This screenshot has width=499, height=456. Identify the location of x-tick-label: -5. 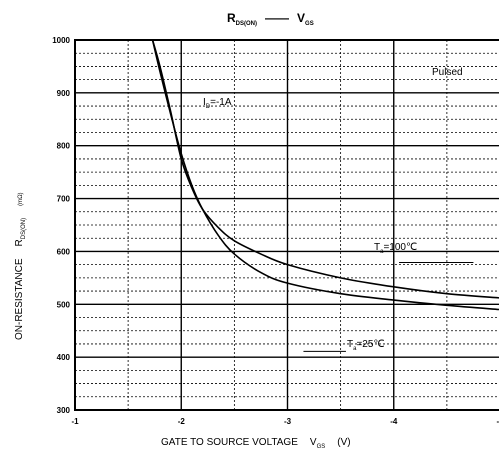
(497, 421).